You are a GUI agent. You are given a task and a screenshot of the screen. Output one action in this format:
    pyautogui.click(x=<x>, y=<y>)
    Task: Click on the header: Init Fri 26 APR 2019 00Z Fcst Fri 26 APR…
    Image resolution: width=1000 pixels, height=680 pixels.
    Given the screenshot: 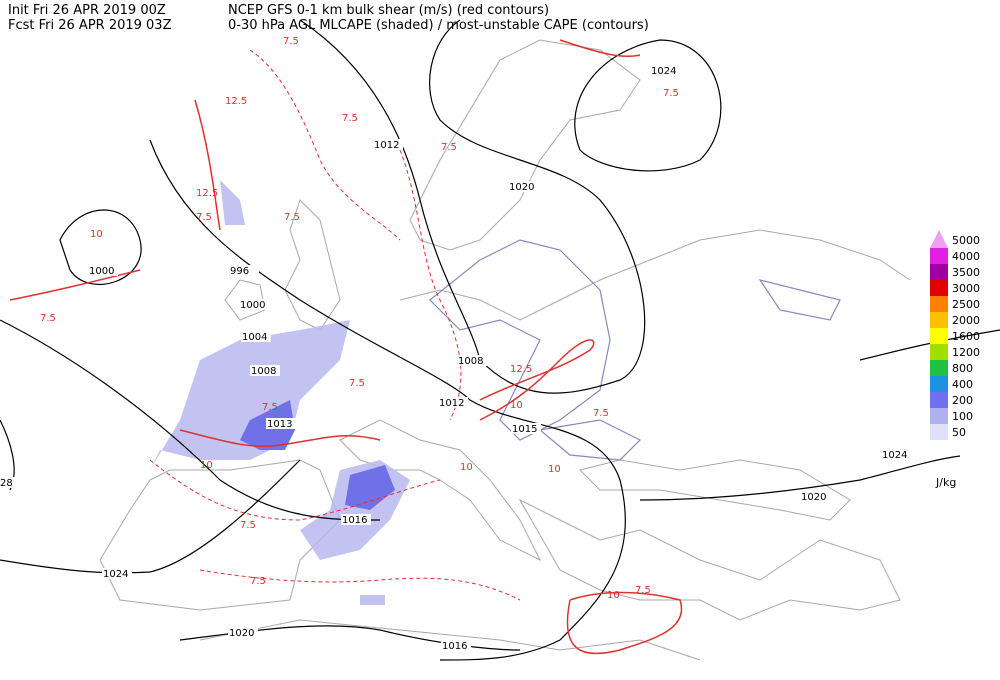 What is the action you would take?
    pyautogui.click(x=328, y=18)
    